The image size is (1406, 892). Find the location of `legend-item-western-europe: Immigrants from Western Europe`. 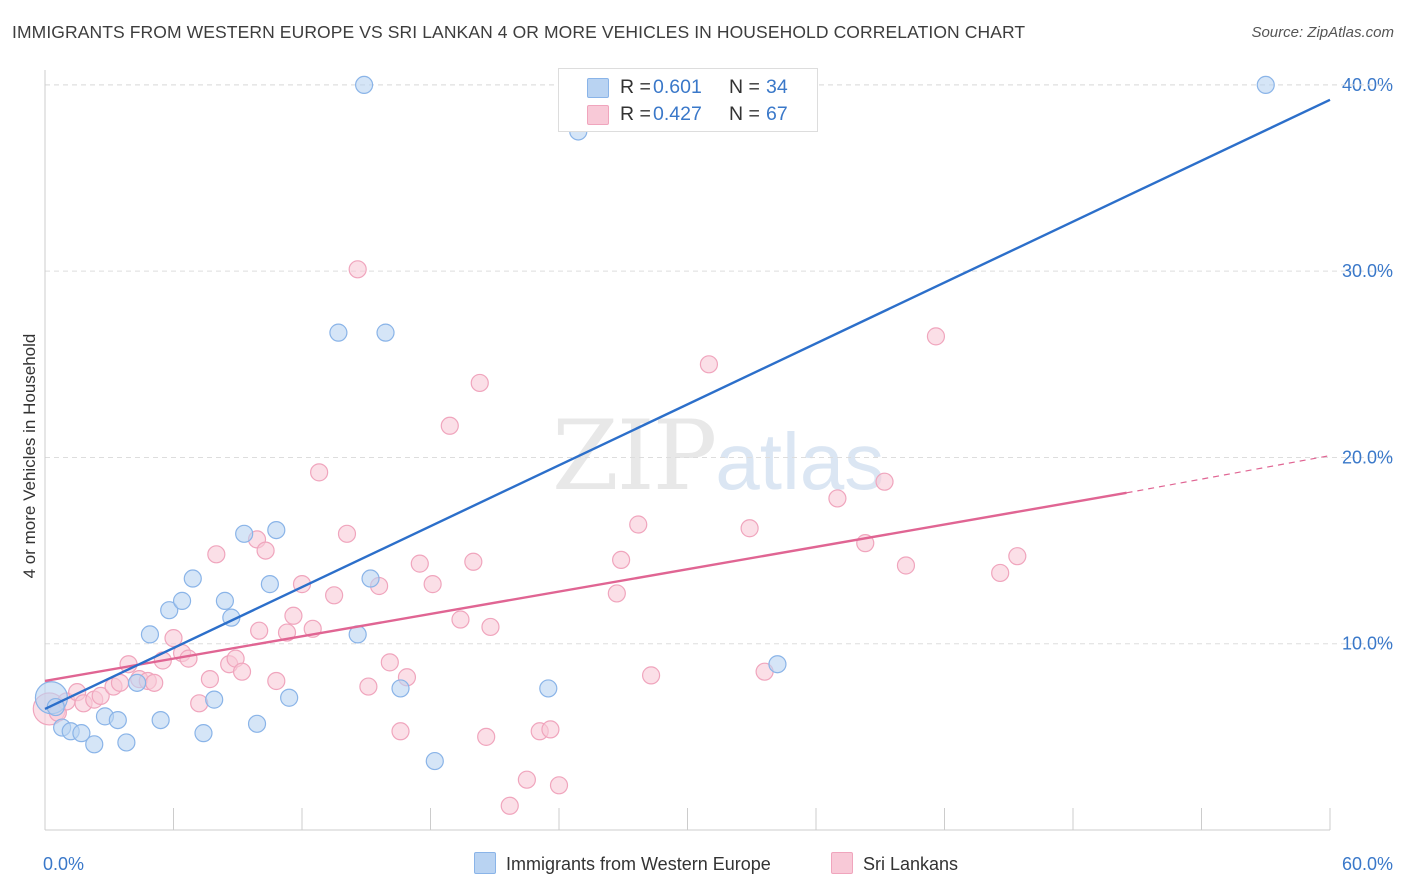

legend-item-western-europe: Immigrants from Western Europe is located at coordinates (622, 864).